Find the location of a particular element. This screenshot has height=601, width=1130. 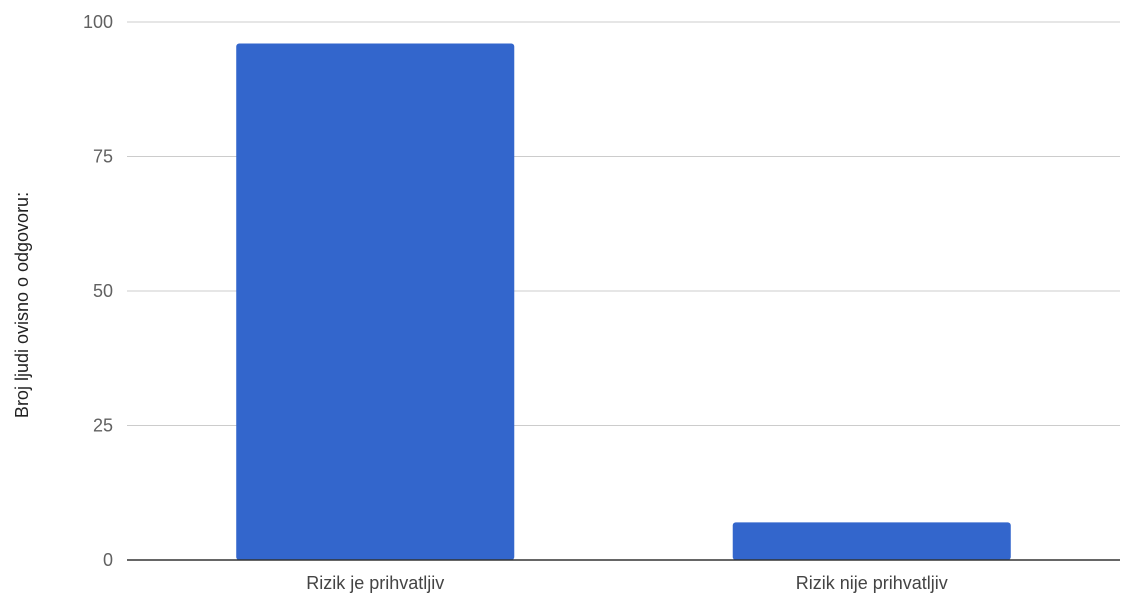

y-tick-label: 100 is located at coordinates (98, 22).